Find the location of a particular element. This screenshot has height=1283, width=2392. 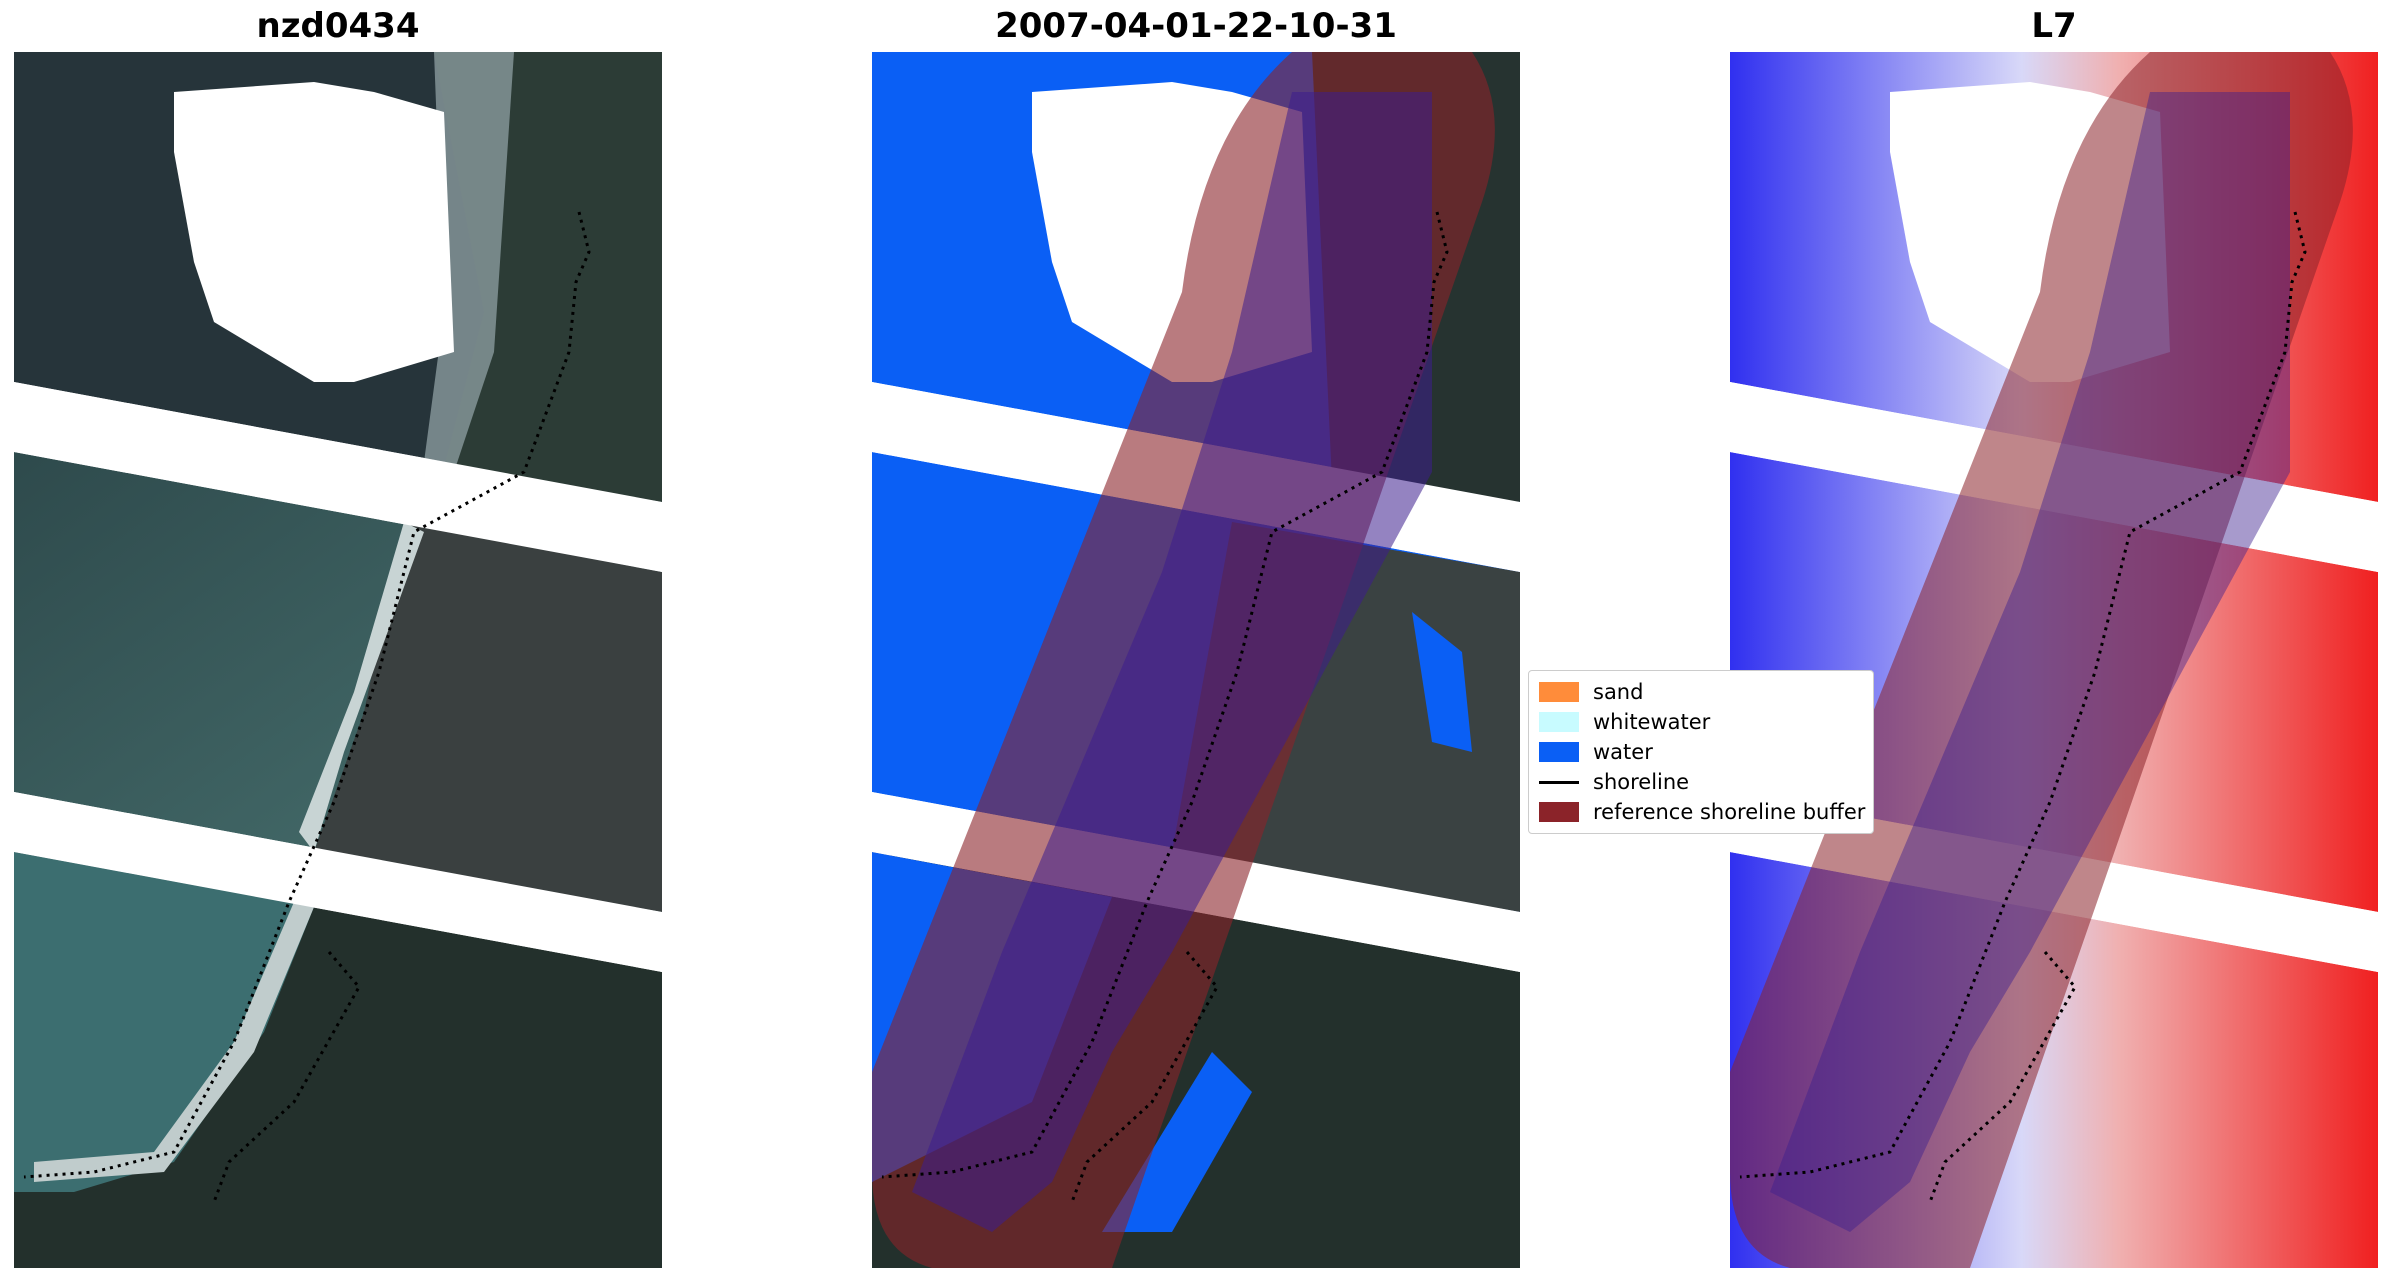

panel-title-index: L7 is located at coordinates (2054, 26).